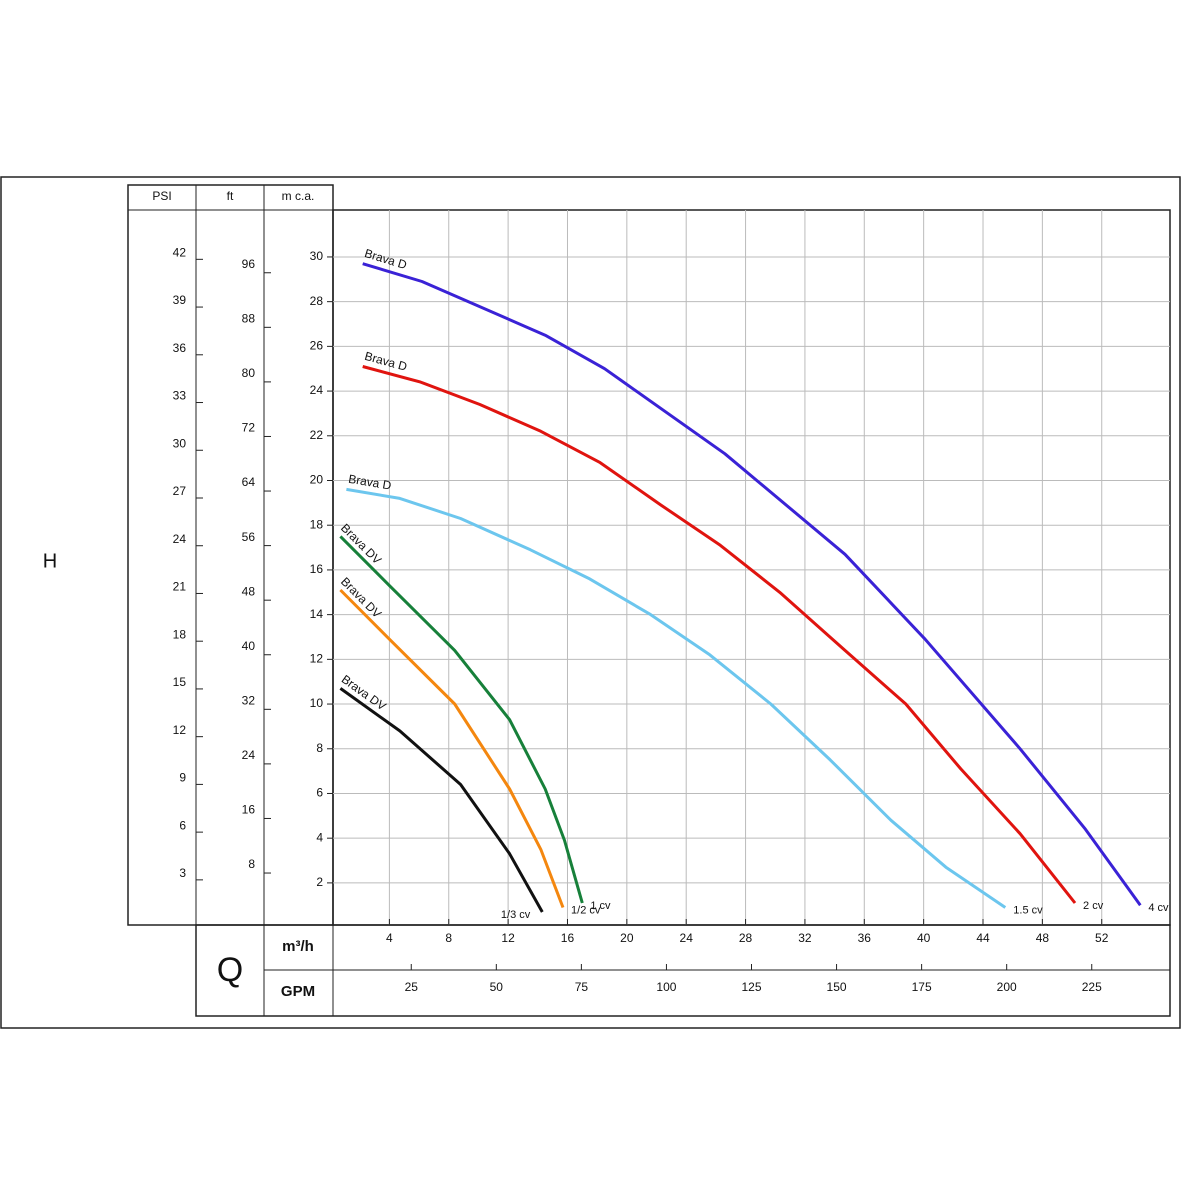 The image size is (1200, 1200). What do you see at coordinates (317, 301) in the screenshot?
I see `y-tick-label: 28` at bounding box center [317, 301].